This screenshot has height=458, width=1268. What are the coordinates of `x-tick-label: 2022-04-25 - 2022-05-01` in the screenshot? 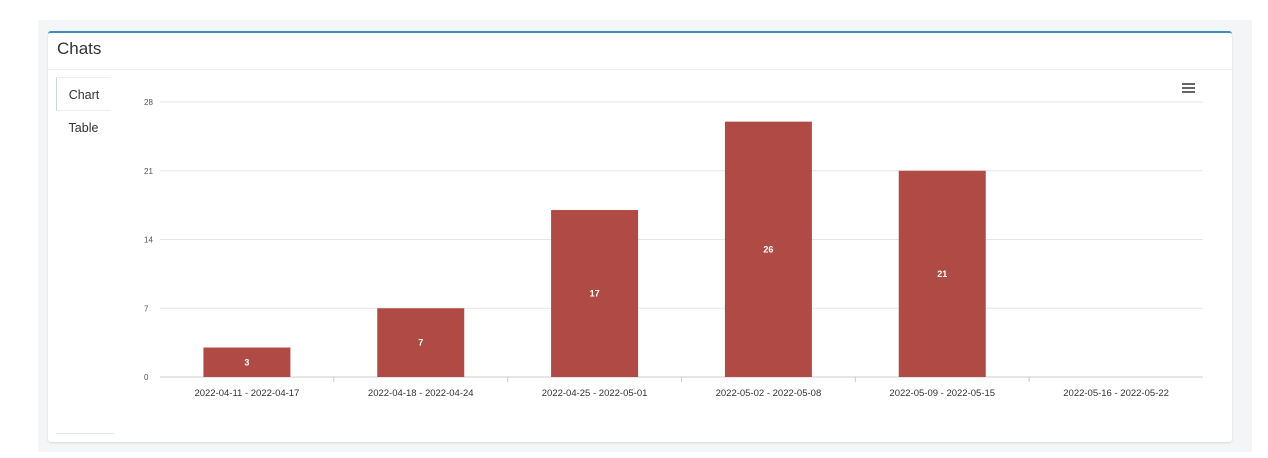 It's located at (595, 393).